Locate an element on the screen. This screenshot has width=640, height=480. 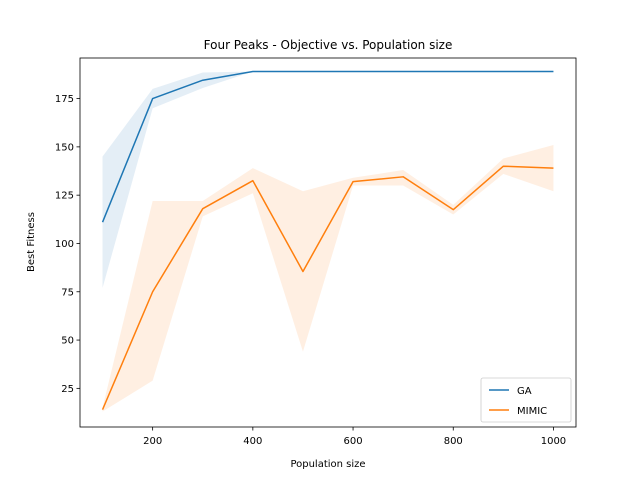
x-tick-label: 1000 is located at coordinates (553, 441).